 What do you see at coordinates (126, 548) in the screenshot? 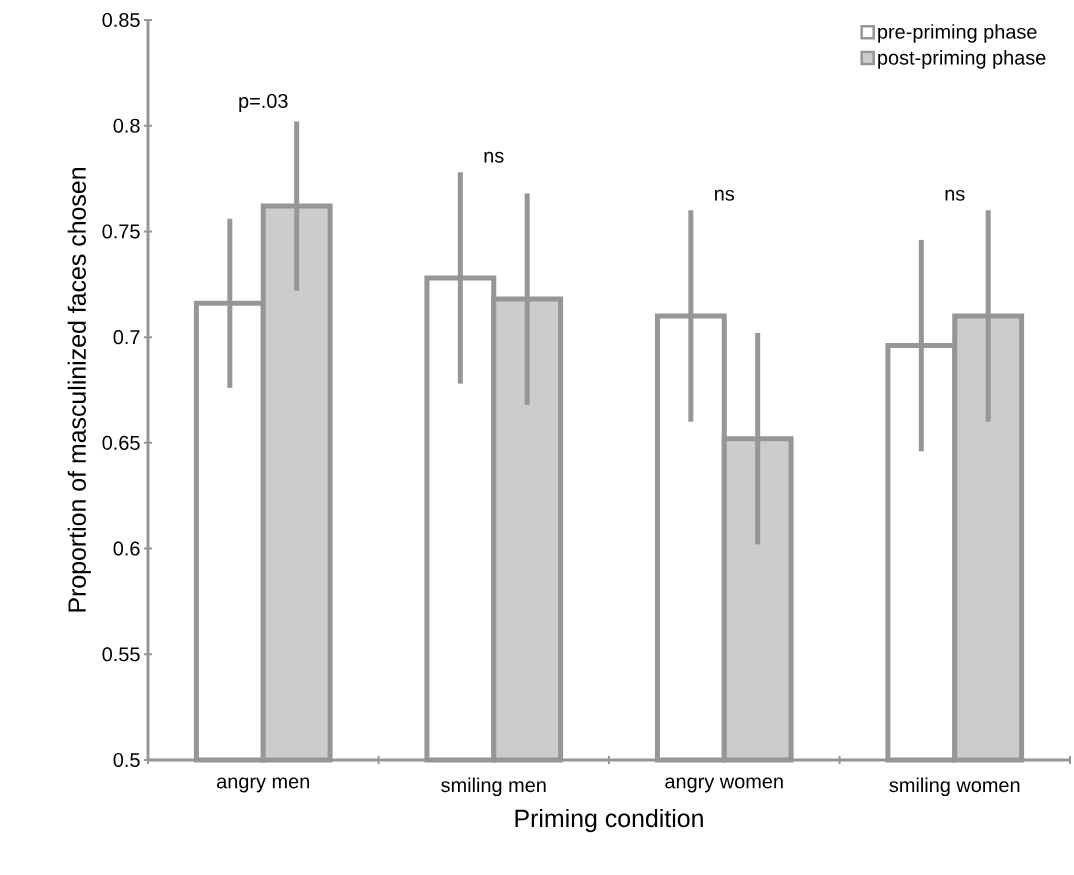
I see `y-tick-label: 0.6` at bounding box center [126, 548].